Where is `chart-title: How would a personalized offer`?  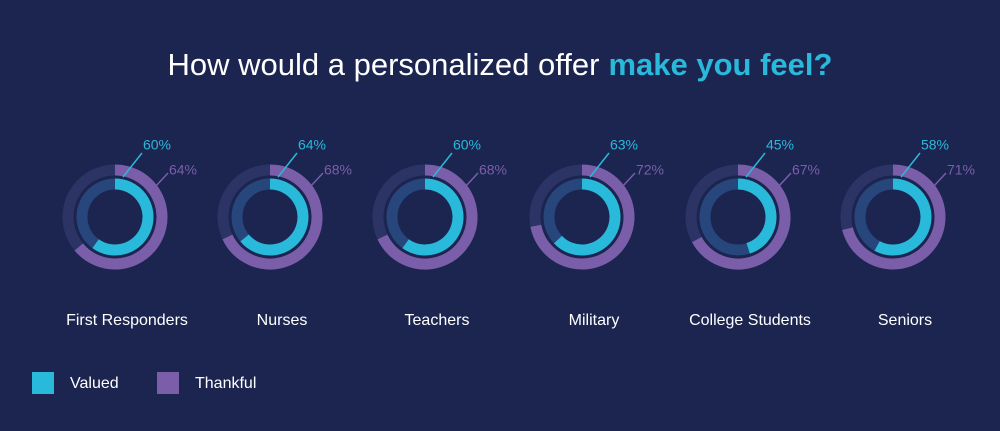 chart-title: How would a personalized offer is located at coordinates (384, 64).